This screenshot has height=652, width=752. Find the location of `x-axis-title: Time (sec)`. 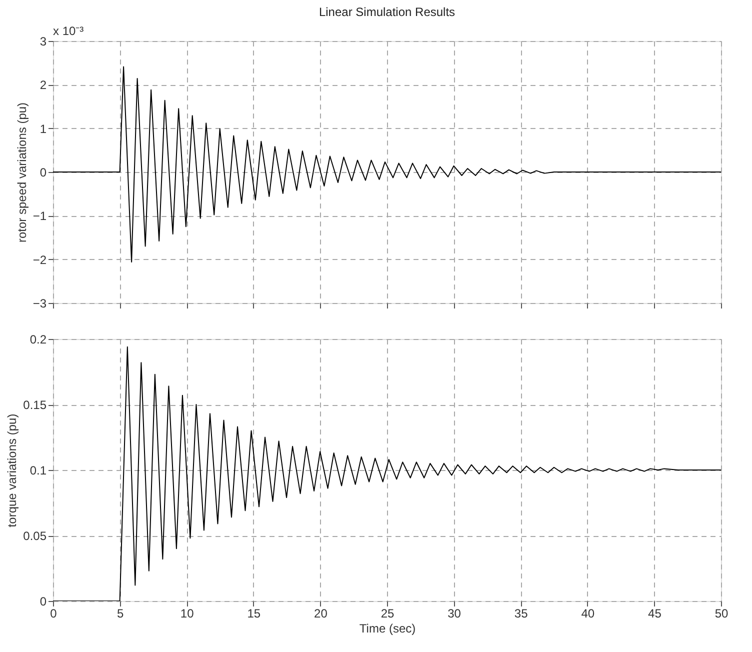

x-axis-title: Time (sec) is located at coordinates (387, 629).